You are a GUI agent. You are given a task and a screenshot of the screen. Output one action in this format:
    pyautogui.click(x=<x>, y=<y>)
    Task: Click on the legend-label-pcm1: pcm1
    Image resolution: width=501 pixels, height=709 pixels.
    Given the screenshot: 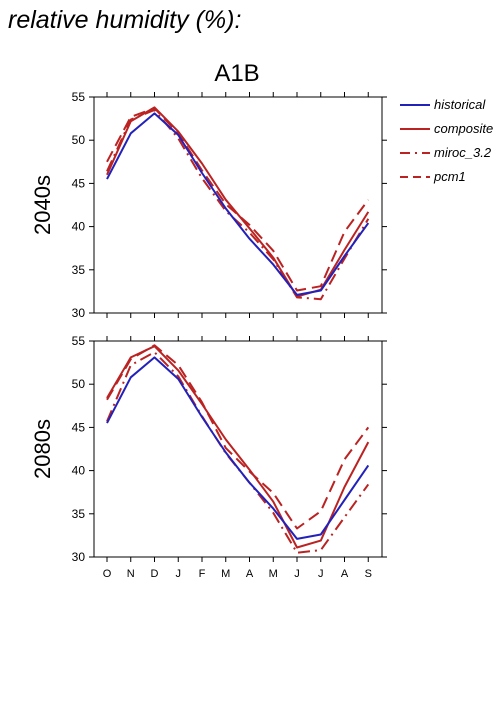 What is the action you would take?
    pyautogui.click(x=449, y=176)
    